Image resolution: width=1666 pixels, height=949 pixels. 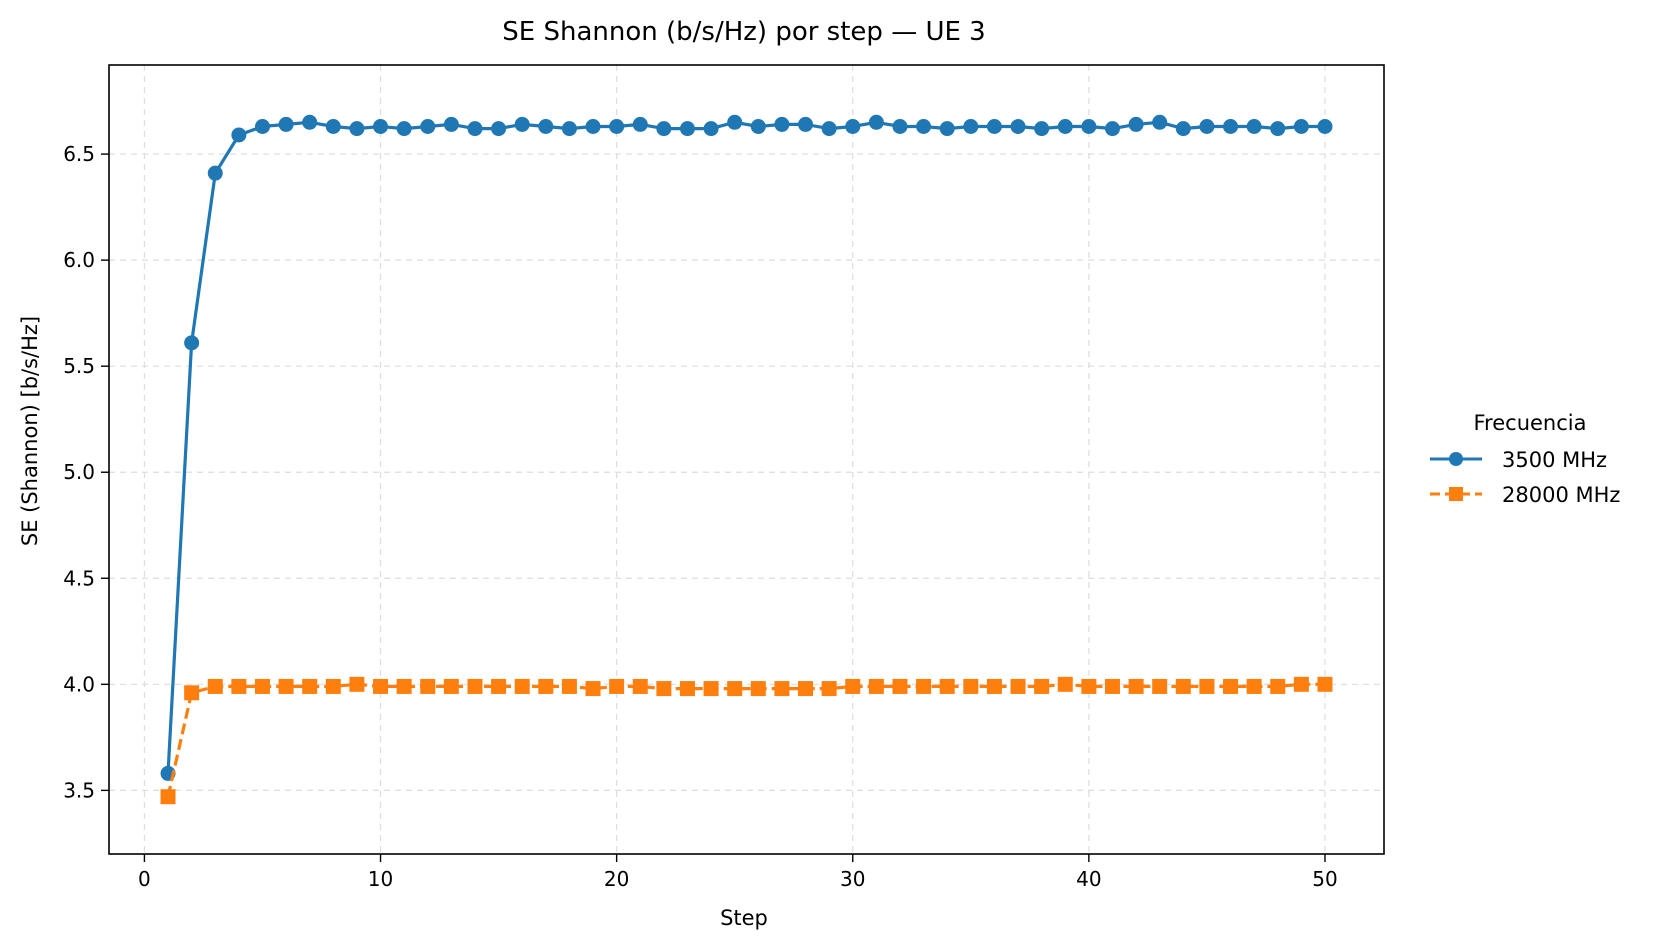 What do you see at coordinates (743, 32) in the screenshot?
I see `chart-title: SE Shannon (b/s/Hz) por step — UE 3` at bounding box center [743, 32].